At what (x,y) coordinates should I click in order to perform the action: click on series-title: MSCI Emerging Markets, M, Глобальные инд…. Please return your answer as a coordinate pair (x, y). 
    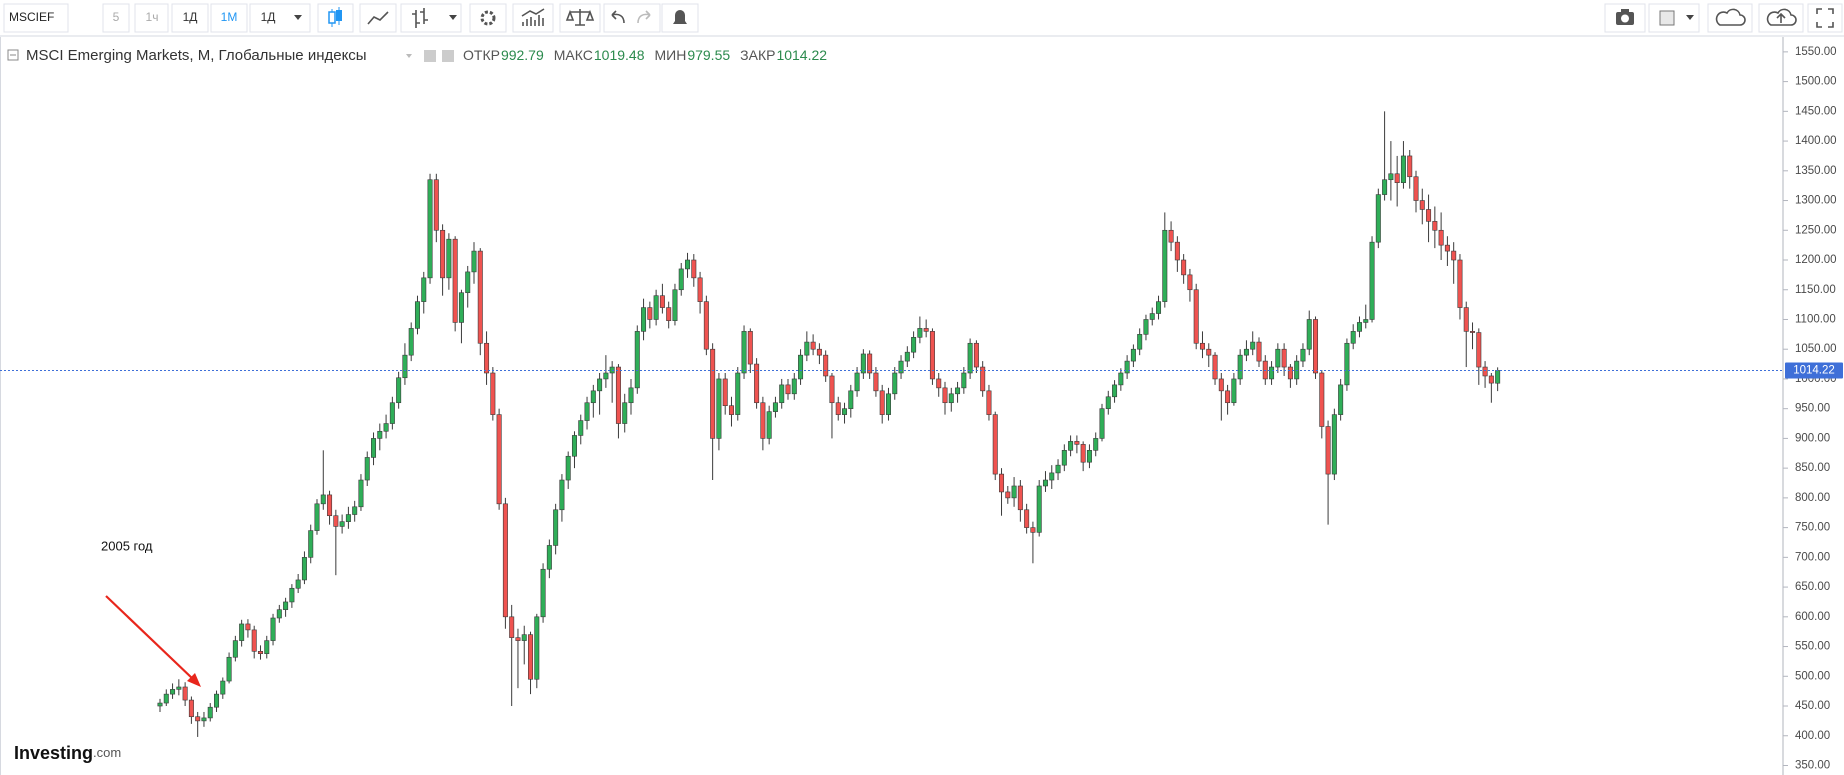
    Looking at the image, I should click on (196, 55).